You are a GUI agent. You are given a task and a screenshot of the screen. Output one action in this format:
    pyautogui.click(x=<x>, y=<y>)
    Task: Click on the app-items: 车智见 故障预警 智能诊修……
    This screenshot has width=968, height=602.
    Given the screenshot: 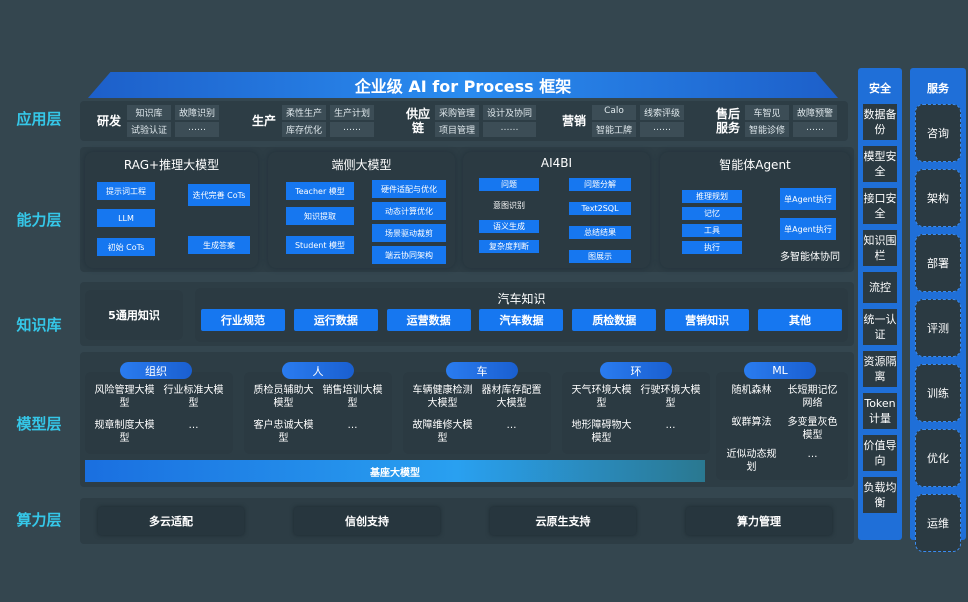 What is the action you would take?
    pyautogui.click(x=791, y=121)
    